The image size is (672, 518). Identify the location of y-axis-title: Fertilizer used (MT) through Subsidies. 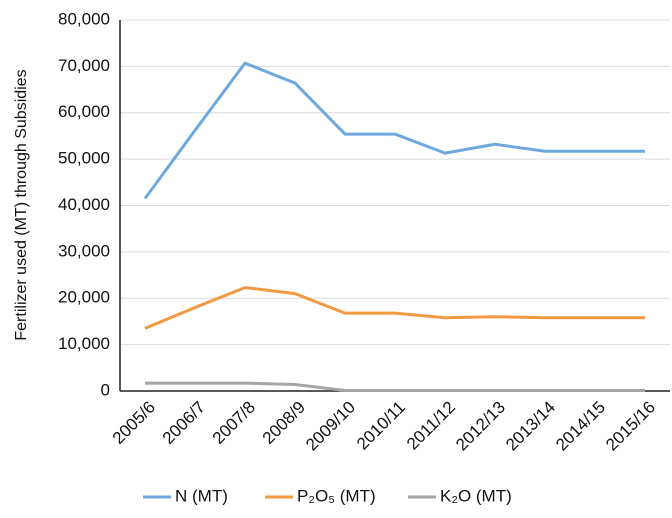
(21, 204).